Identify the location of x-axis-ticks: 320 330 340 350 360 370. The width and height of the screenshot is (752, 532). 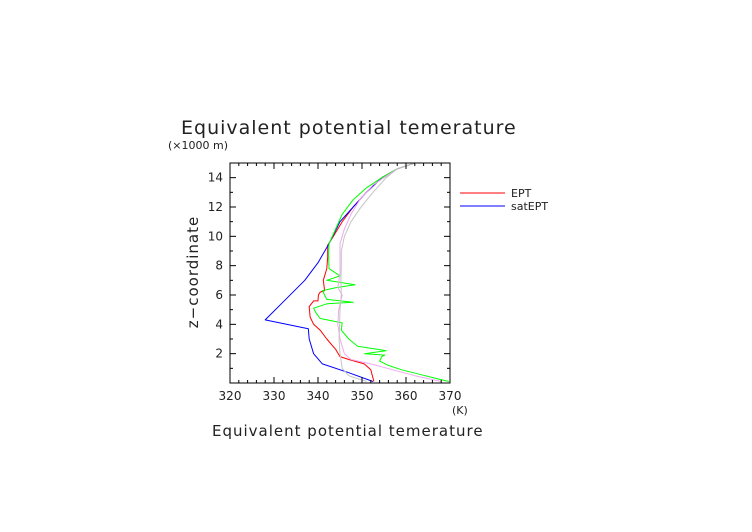
(340, 283).